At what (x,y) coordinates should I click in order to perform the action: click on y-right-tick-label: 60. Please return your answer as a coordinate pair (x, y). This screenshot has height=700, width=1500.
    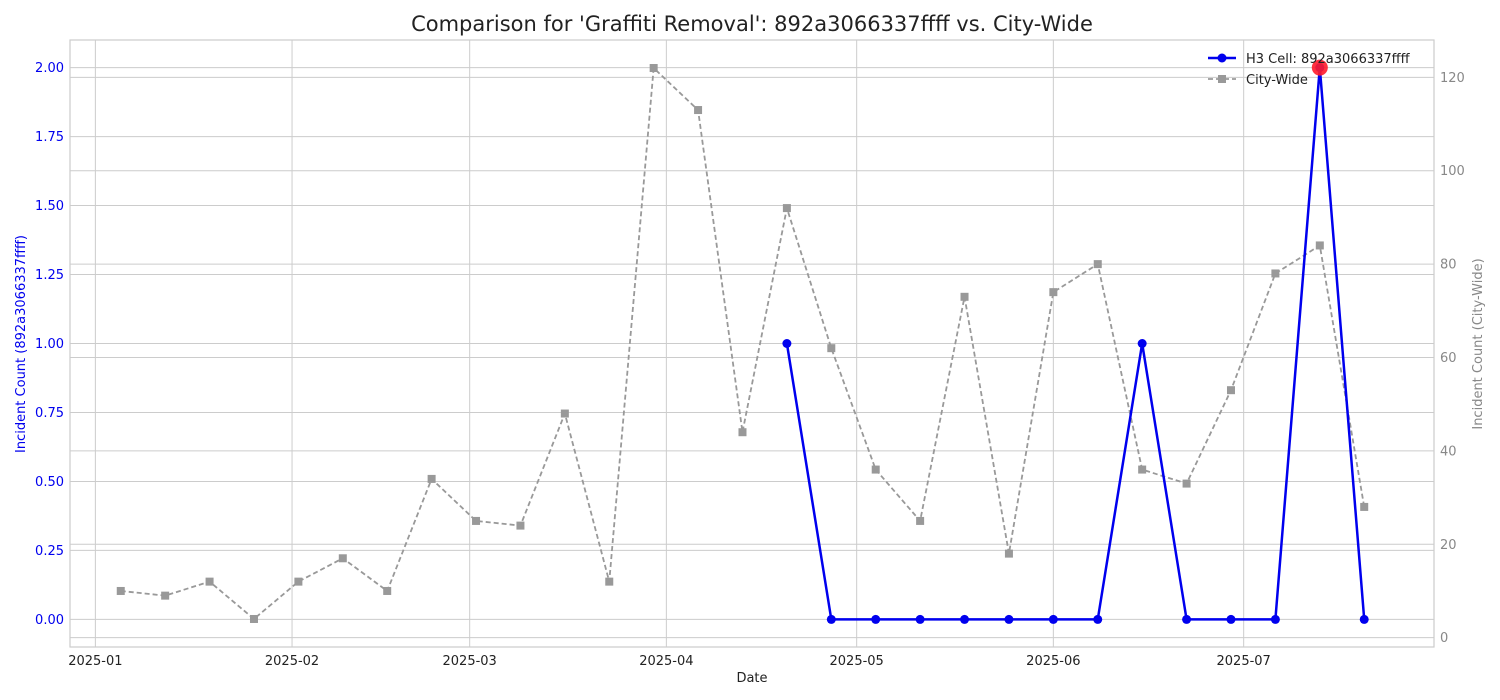
    Looking at the image, I should click on (1448, 358).